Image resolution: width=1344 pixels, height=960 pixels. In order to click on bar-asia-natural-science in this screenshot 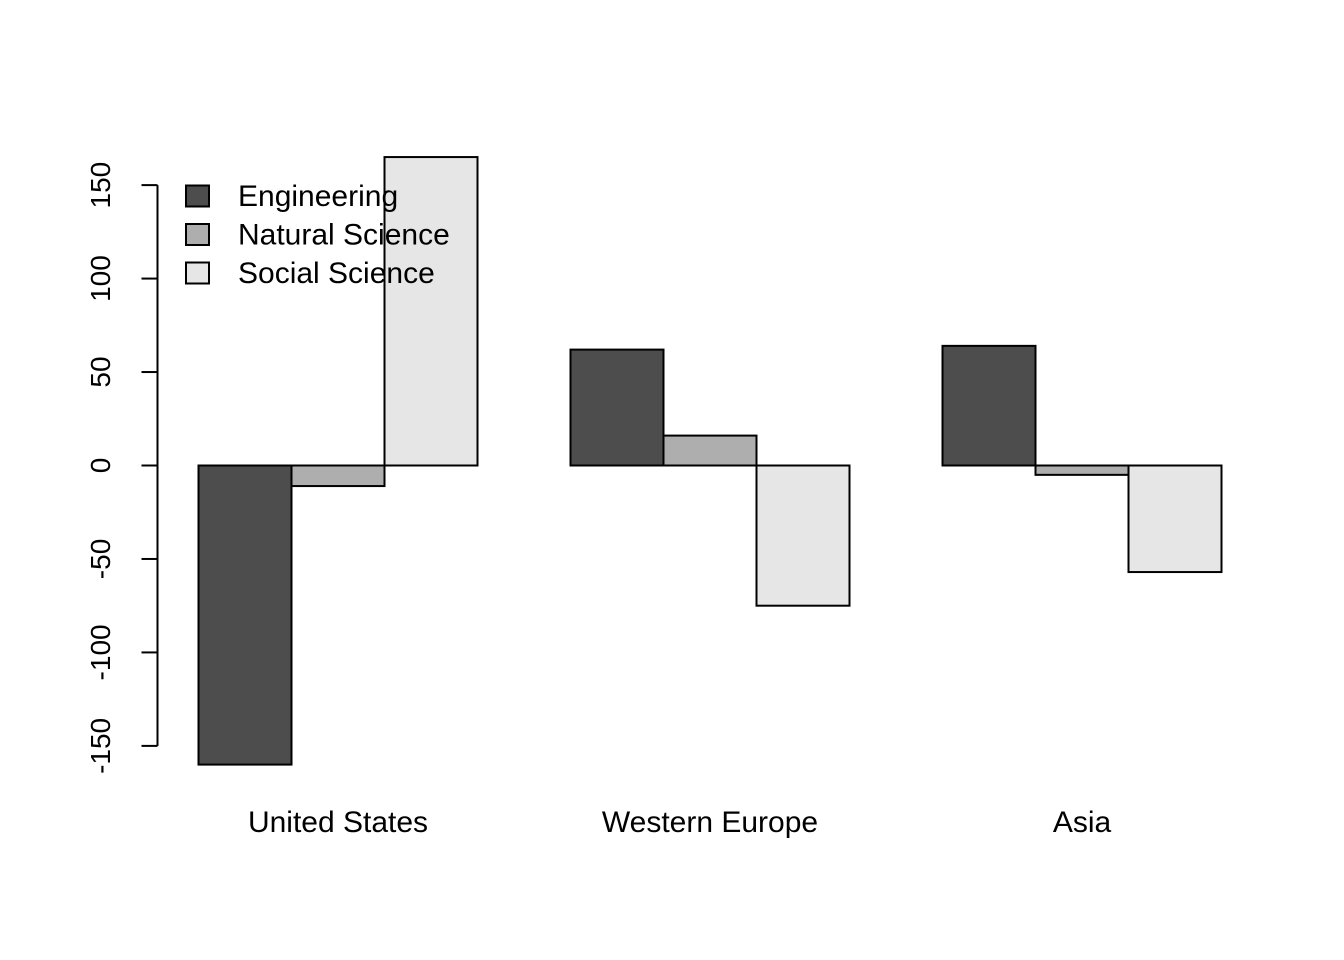, I will do `click(1082, 470)`.